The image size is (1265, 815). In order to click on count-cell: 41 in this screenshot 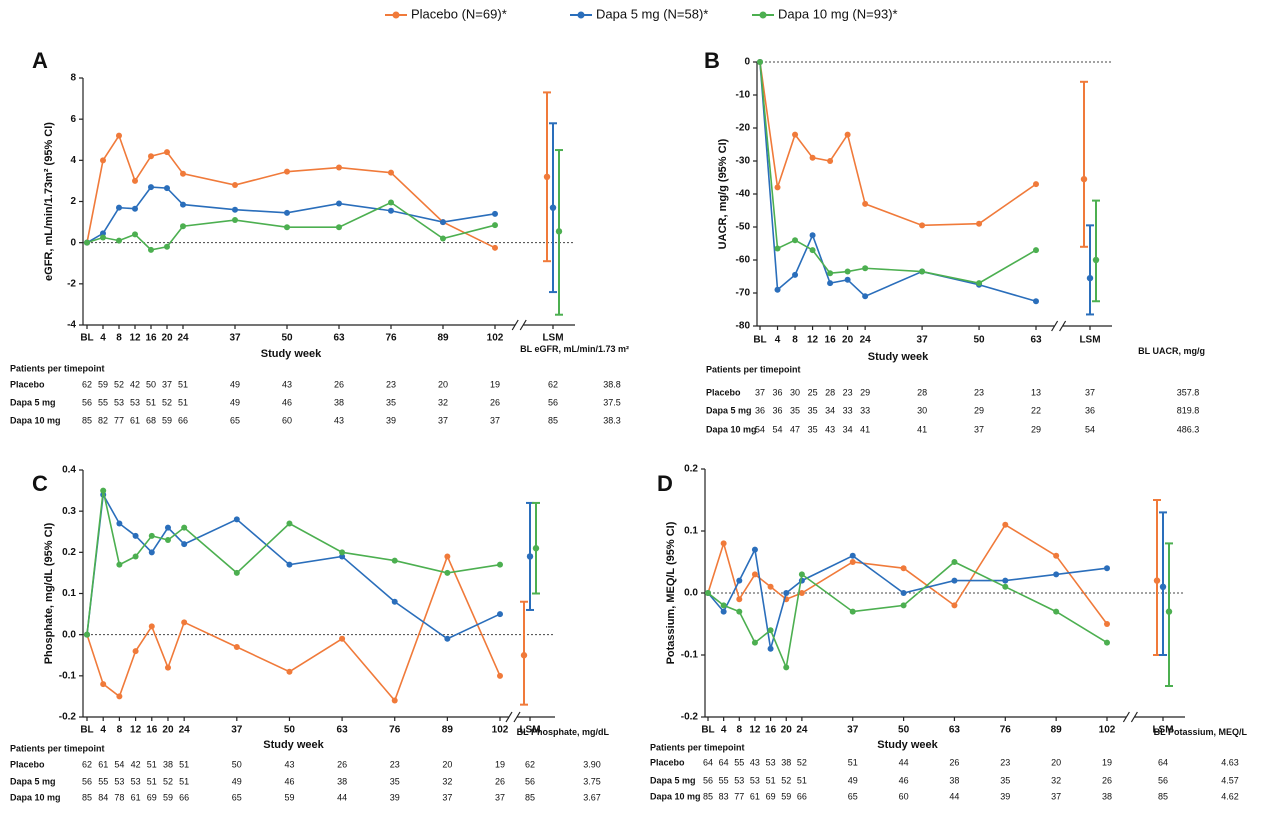, I will do `click(922, 429)`.